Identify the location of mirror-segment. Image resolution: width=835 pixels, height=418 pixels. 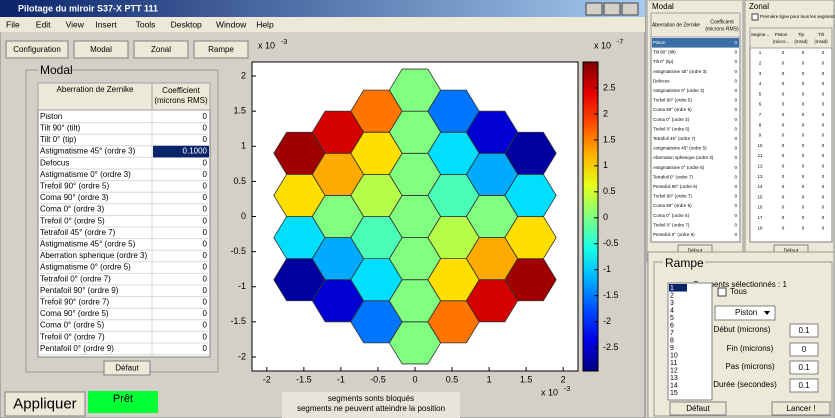
(530, 153).